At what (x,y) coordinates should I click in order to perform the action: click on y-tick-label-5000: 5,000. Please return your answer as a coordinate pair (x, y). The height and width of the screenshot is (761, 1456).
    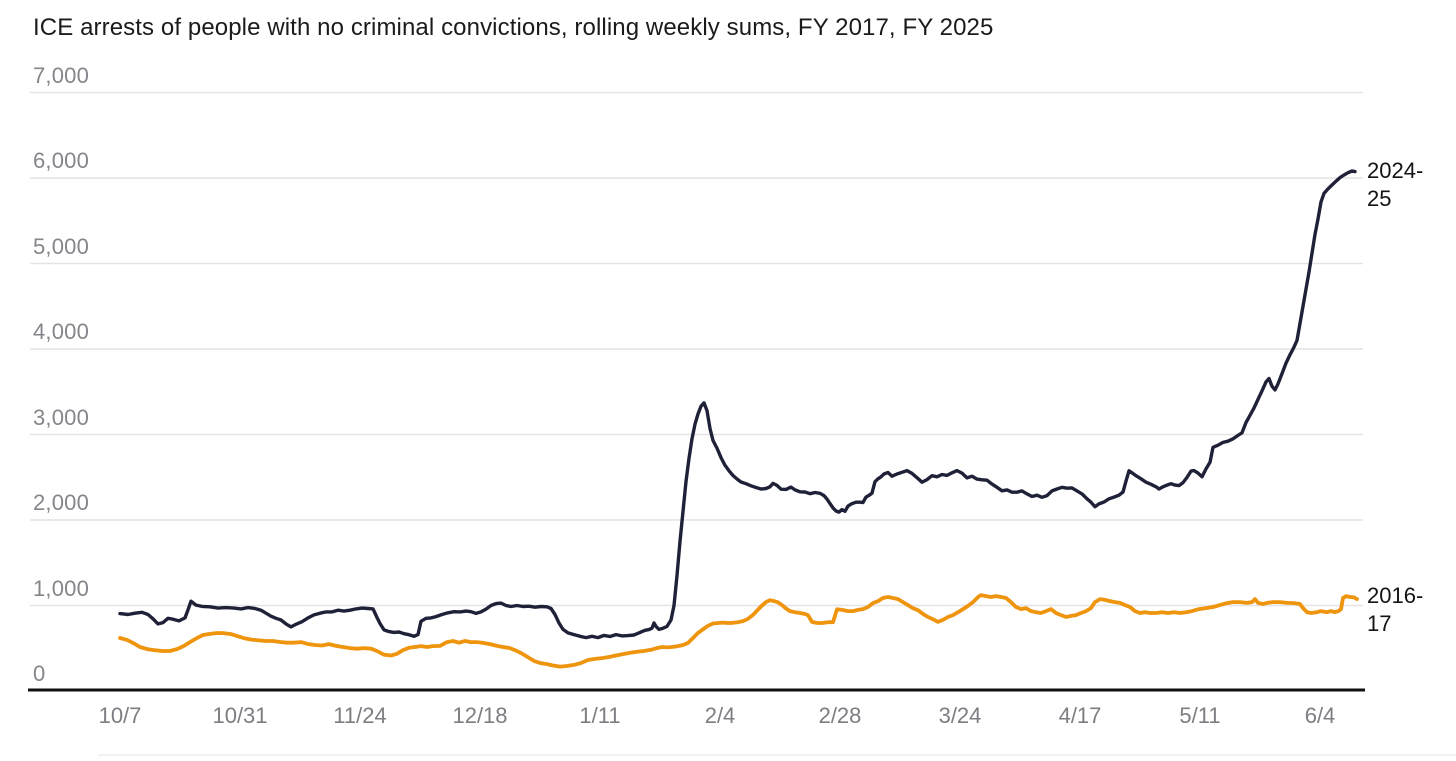
    Looking at the image, I should click on (61, 246).